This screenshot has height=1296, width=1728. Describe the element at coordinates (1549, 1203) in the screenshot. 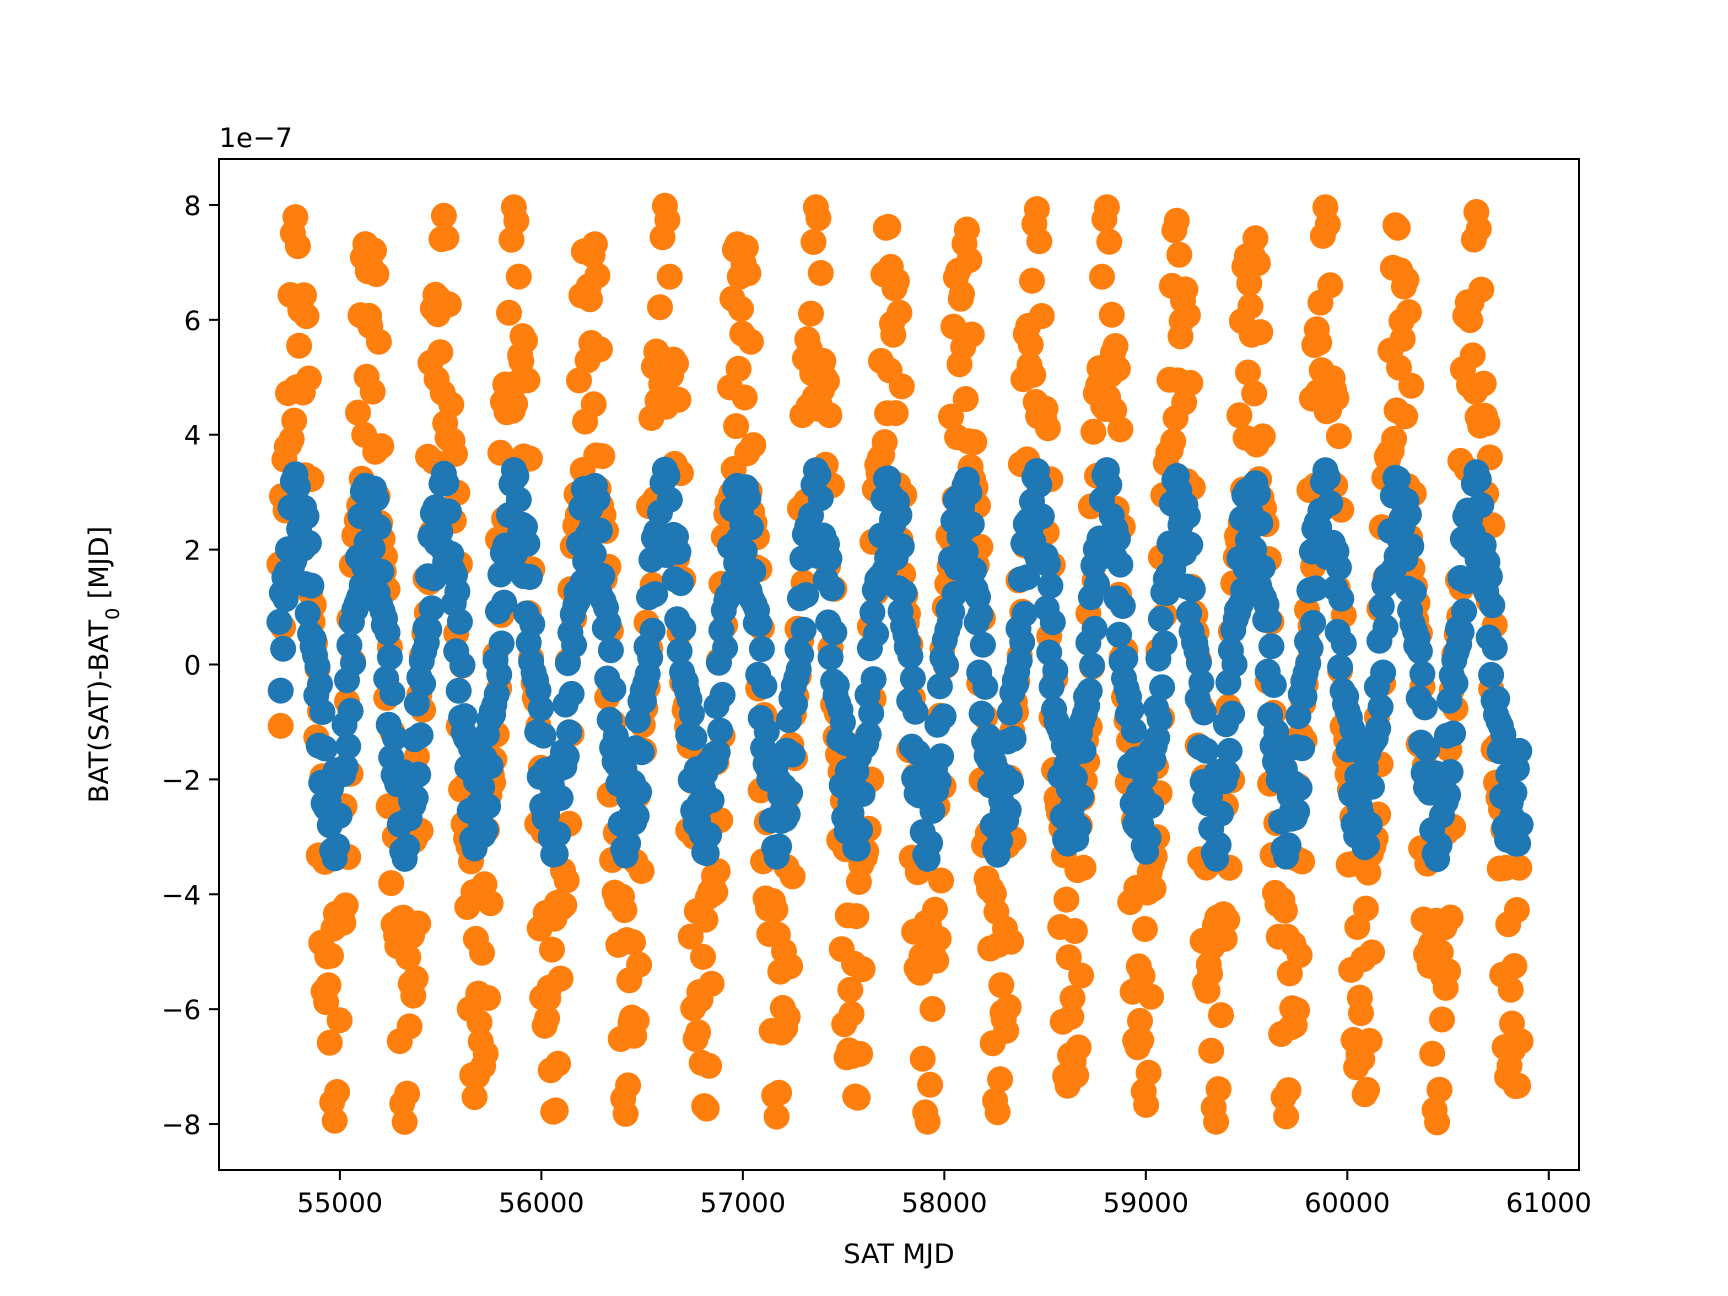

I see `x-tick-label: 61000` at that location.